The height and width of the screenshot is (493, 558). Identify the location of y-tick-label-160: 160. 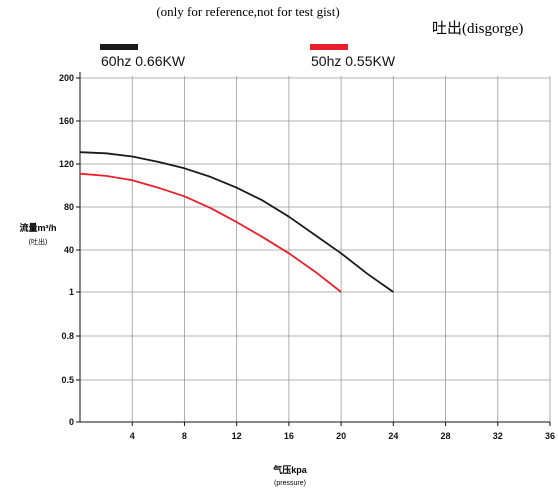
(66, 121).